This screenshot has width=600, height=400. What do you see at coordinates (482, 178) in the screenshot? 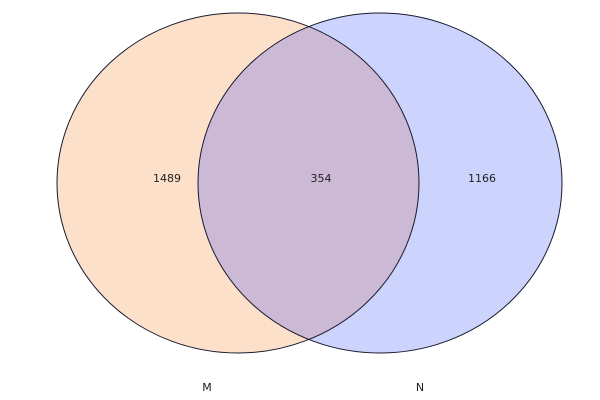
I see `set-n-only-count: 1166` at bounding box center [482, 178].